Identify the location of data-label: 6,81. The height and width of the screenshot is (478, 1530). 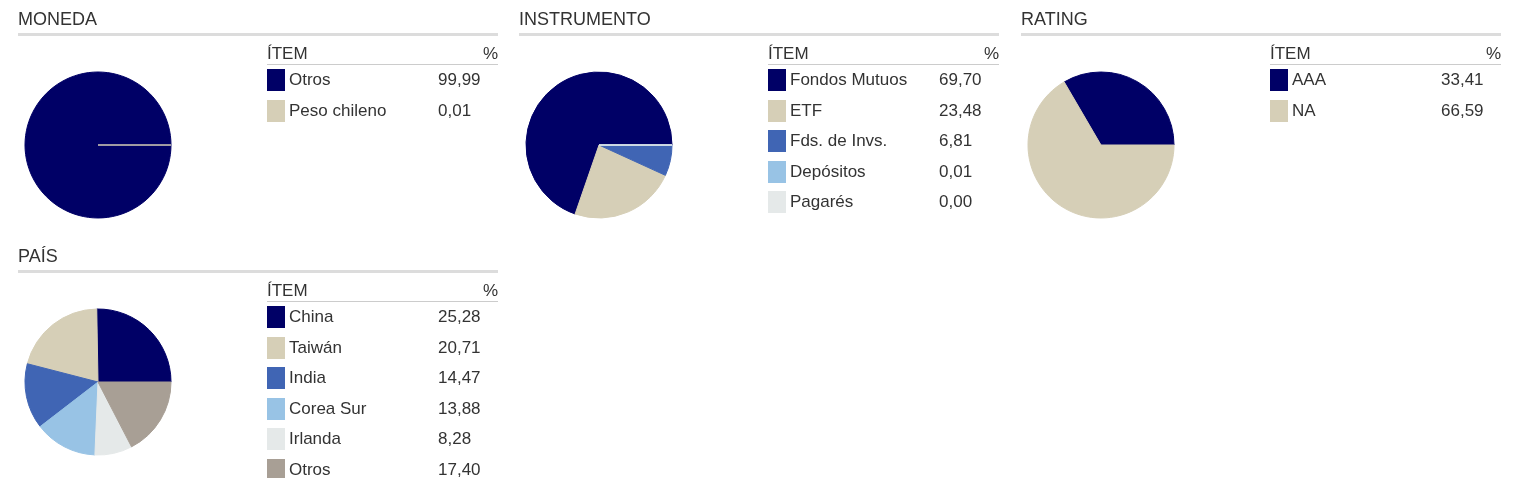
(956, 141).